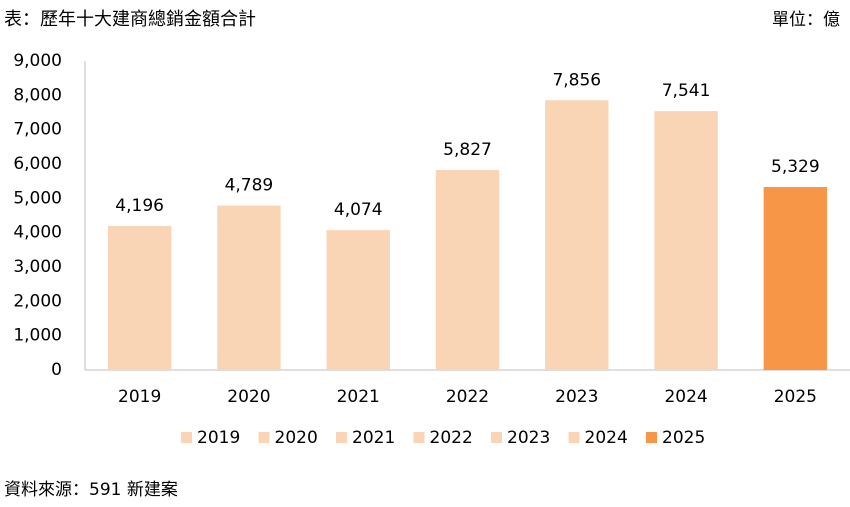  What do you see at coordinates (358, 210) in the screenshot?
I see `value-label: 4,074` at bounding box center [358, 210].